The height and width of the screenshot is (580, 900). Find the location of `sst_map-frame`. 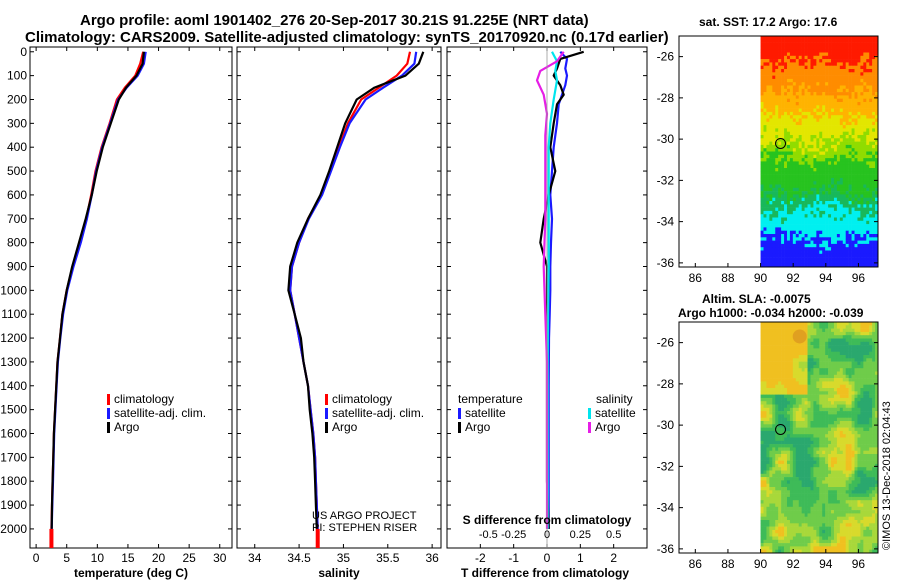

sst_map-frame is located at coordinates (778, 151).